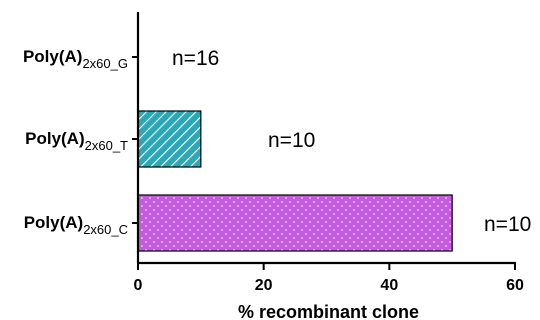  Describe the element at coordinates (138, 285) in the screenshot. I see `x-tick-label: 0` at that location.